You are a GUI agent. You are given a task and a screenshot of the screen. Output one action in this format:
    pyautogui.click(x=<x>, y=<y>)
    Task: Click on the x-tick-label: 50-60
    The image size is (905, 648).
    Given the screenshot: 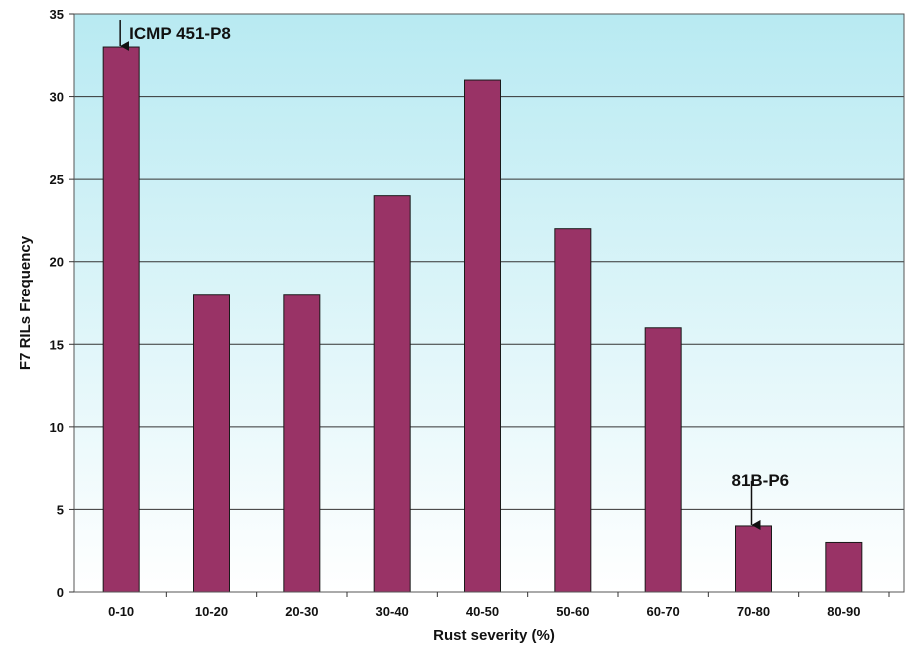 What is the action you would take?
    pyautogui.click(x=572, y=611)
    